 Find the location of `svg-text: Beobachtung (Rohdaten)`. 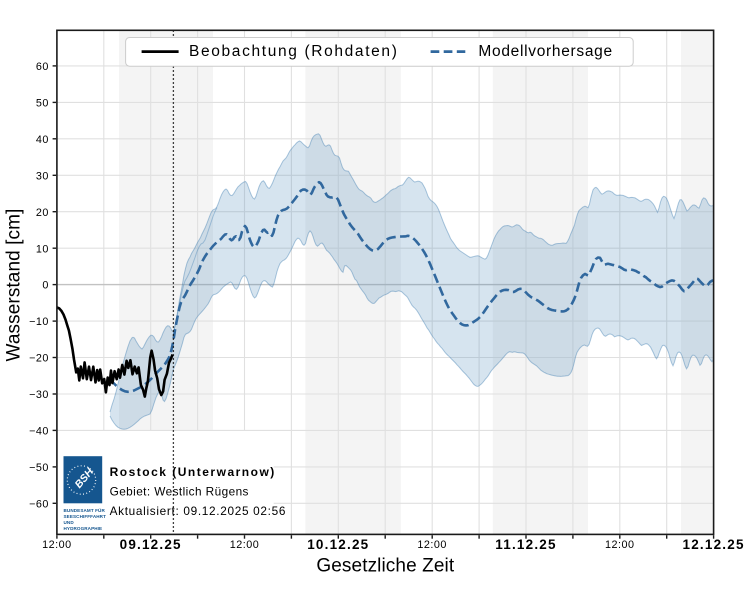

svg-text: Beobachtung (Rohdaten) is located at coordinates (294, 51).